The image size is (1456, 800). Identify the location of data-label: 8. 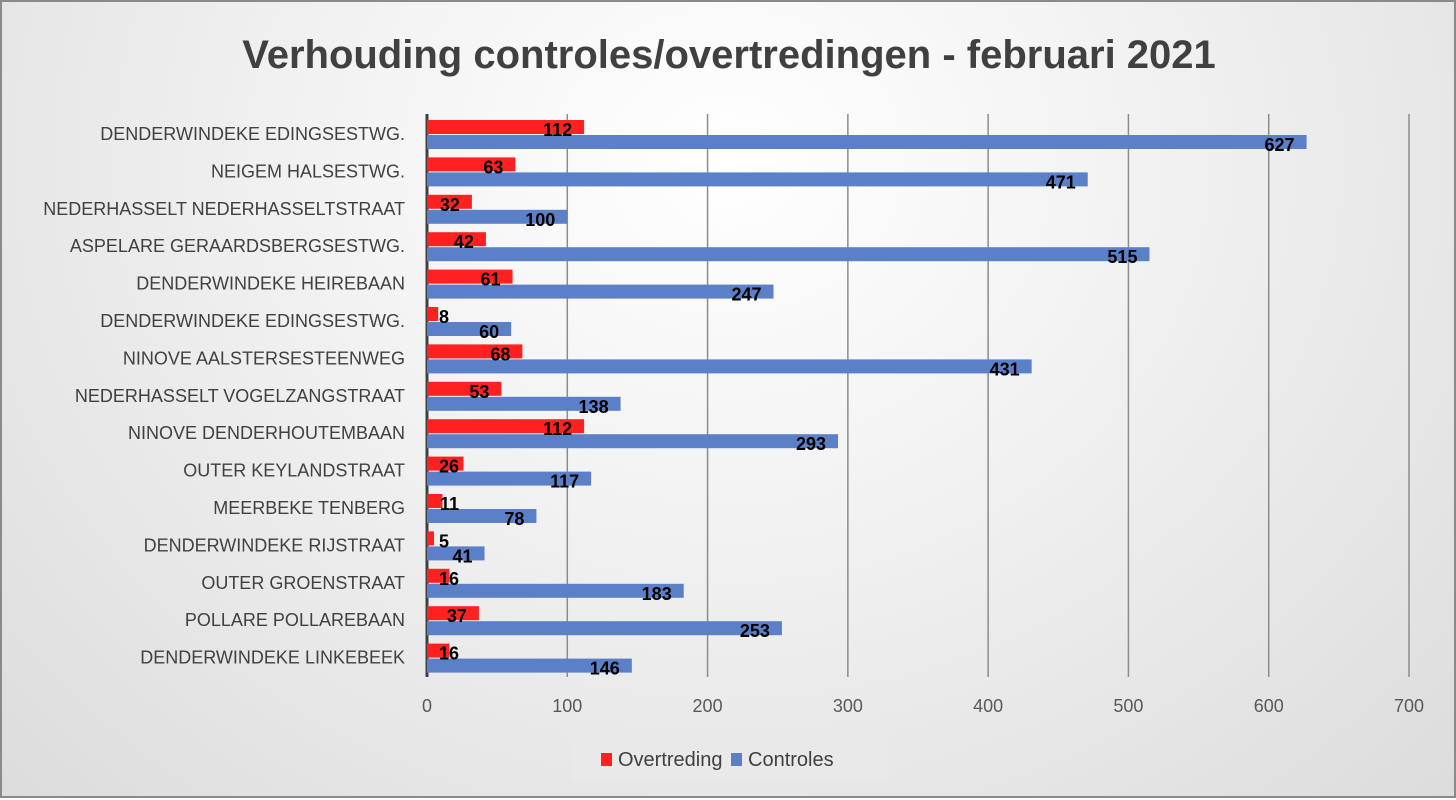
(444, 317).